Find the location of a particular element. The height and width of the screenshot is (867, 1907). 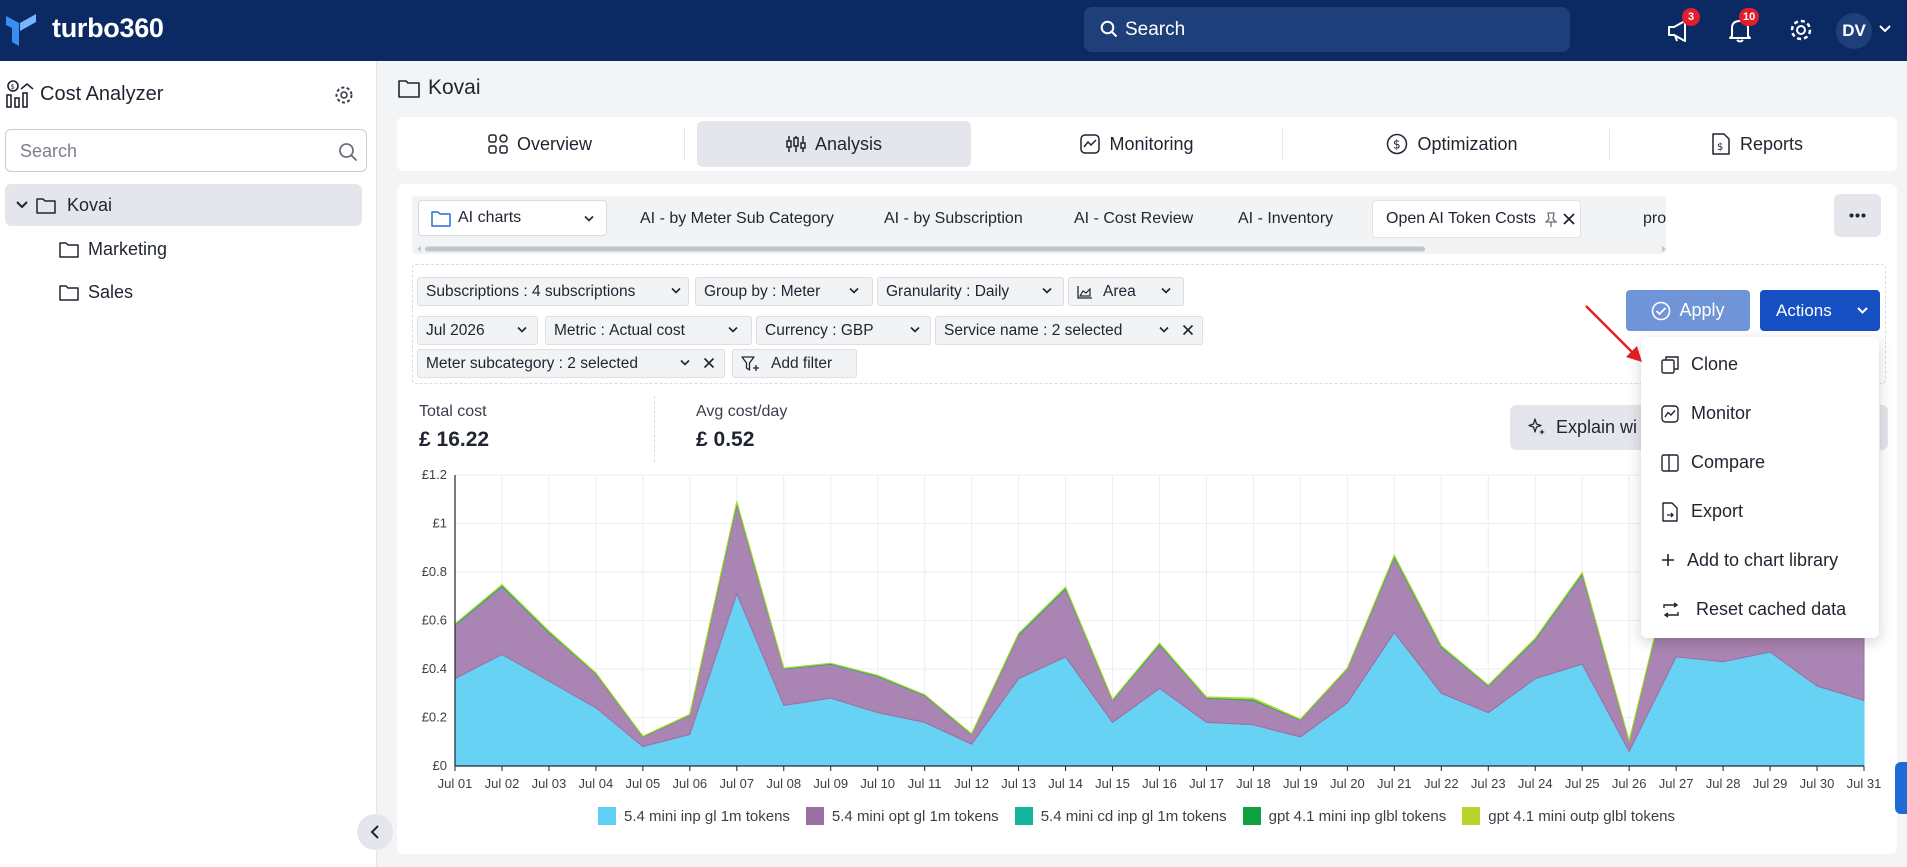

menu-item-export: Export is located at coordinates (1760, 512).